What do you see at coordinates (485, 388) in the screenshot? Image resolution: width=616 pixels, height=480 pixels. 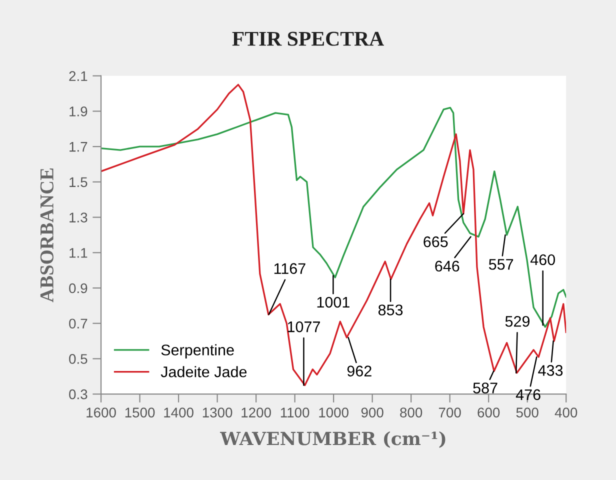 I see `annotation: 587` at bounding box center [485, 388].